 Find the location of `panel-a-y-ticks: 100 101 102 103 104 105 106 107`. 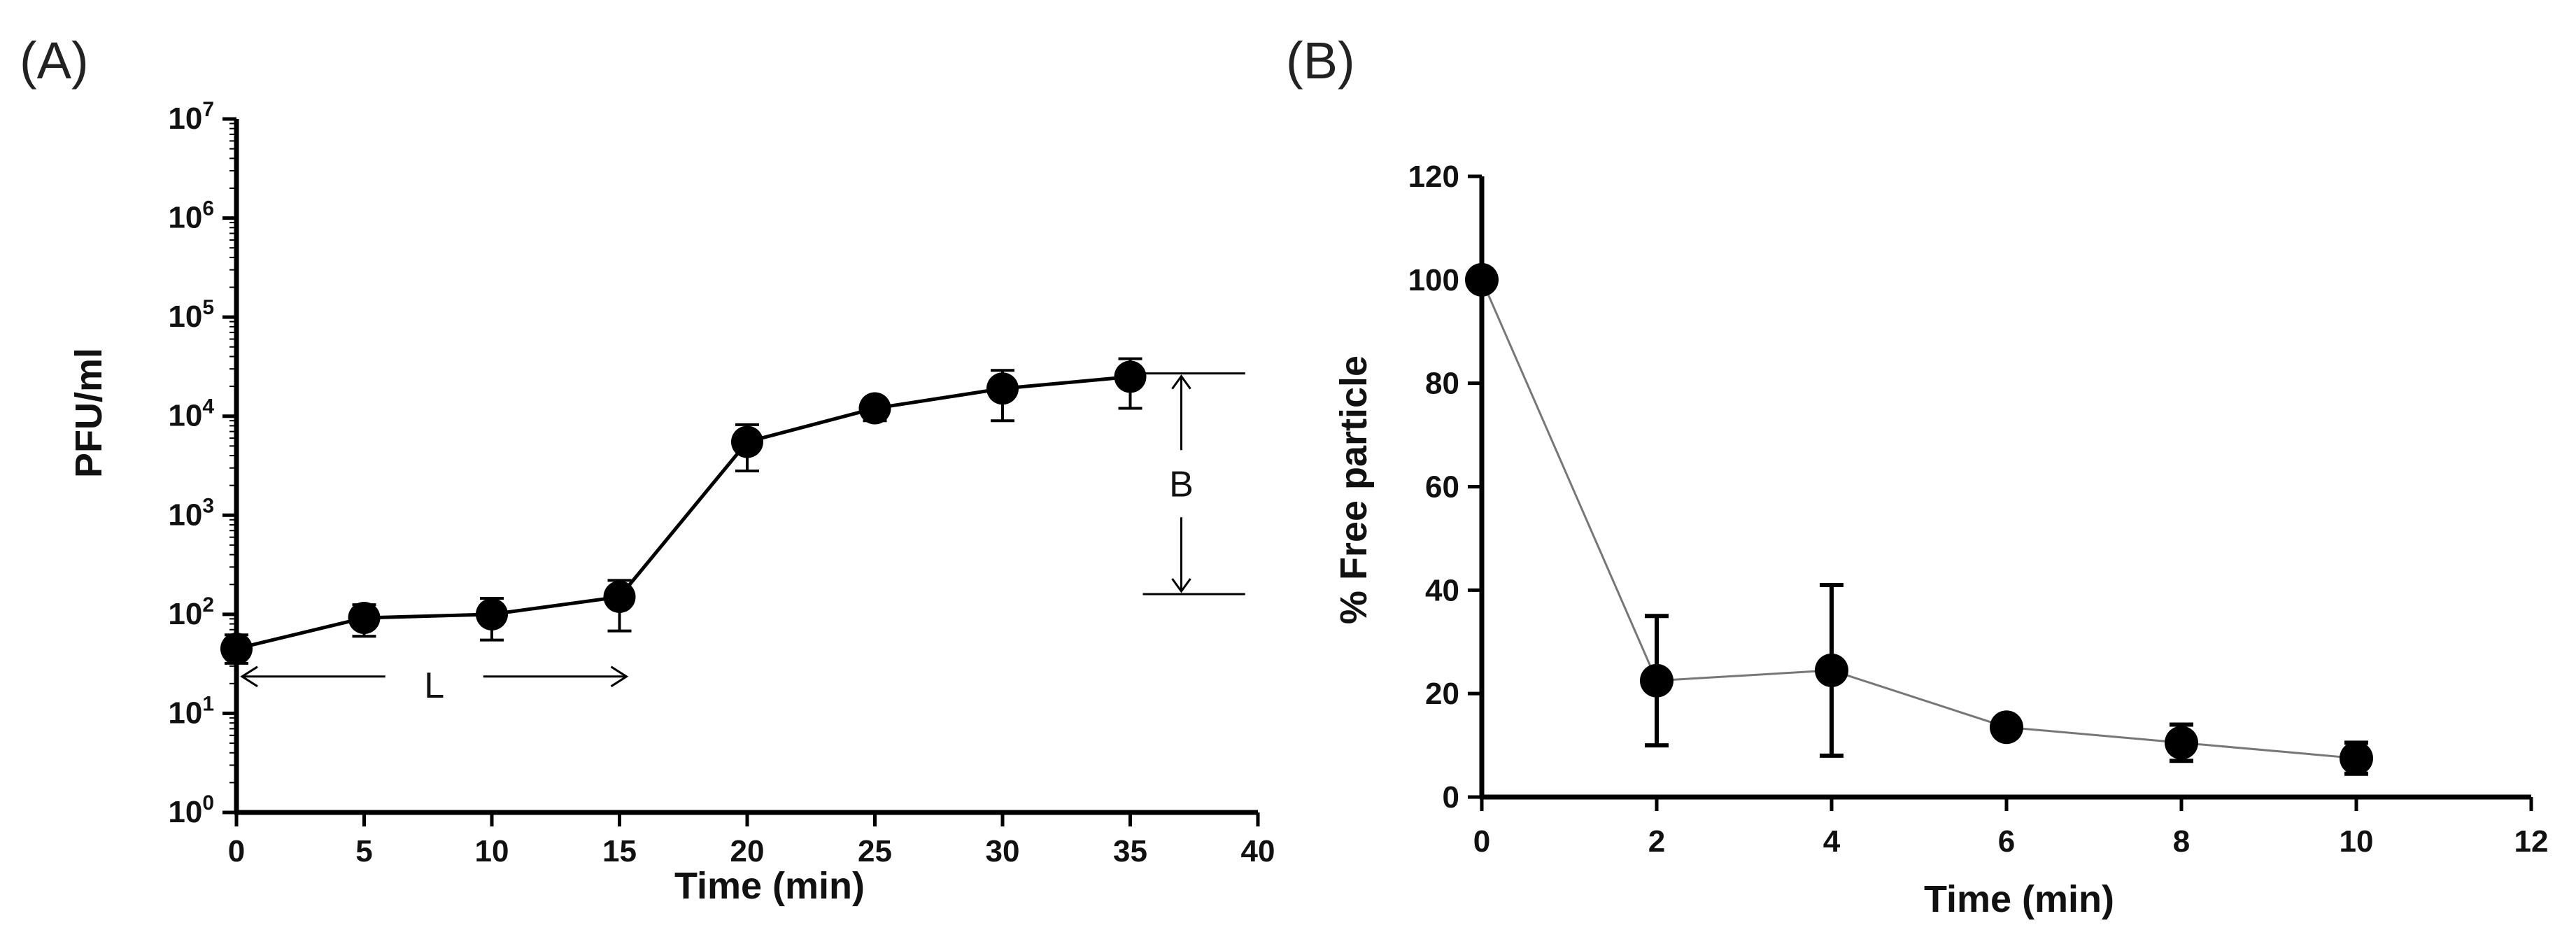

panel-a-y-ticks: 100 101 102 103 104 105 106 107 is located at coordinates (202, 463).